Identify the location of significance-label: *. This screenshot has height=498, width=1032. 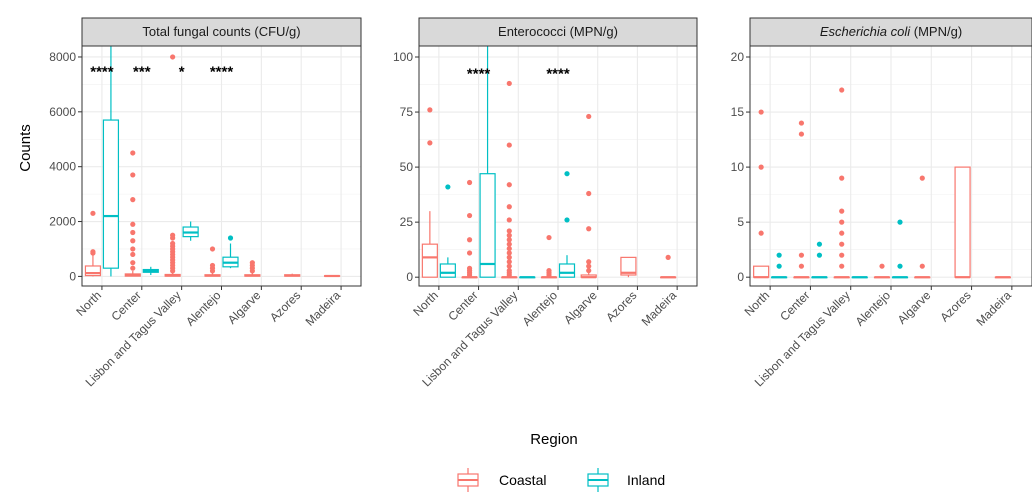
(182, 72).